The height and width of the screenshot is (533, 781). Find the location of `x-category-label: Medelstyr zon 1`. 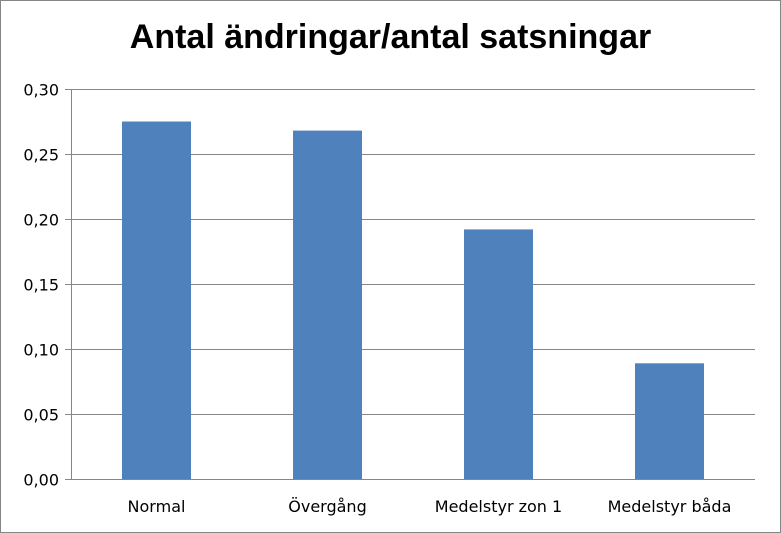

x-category-label: Medelstyr zon 1 is located at coordinates (498, 506).